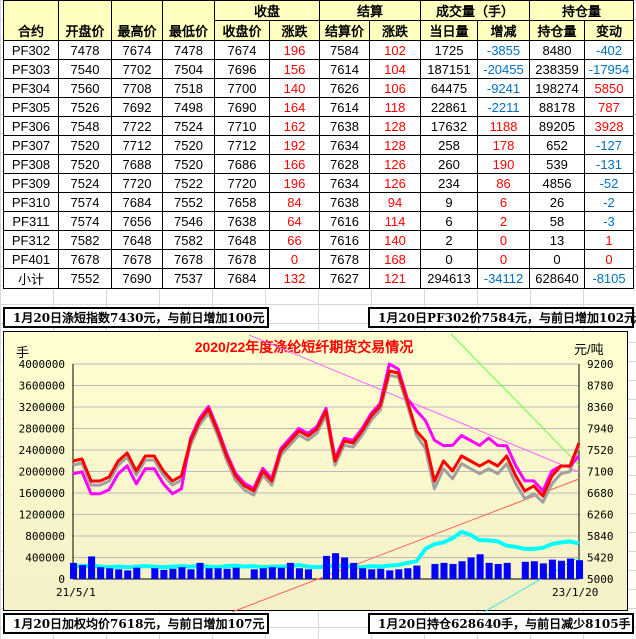  I want to click on table-cell: 9, so click(449, 202).